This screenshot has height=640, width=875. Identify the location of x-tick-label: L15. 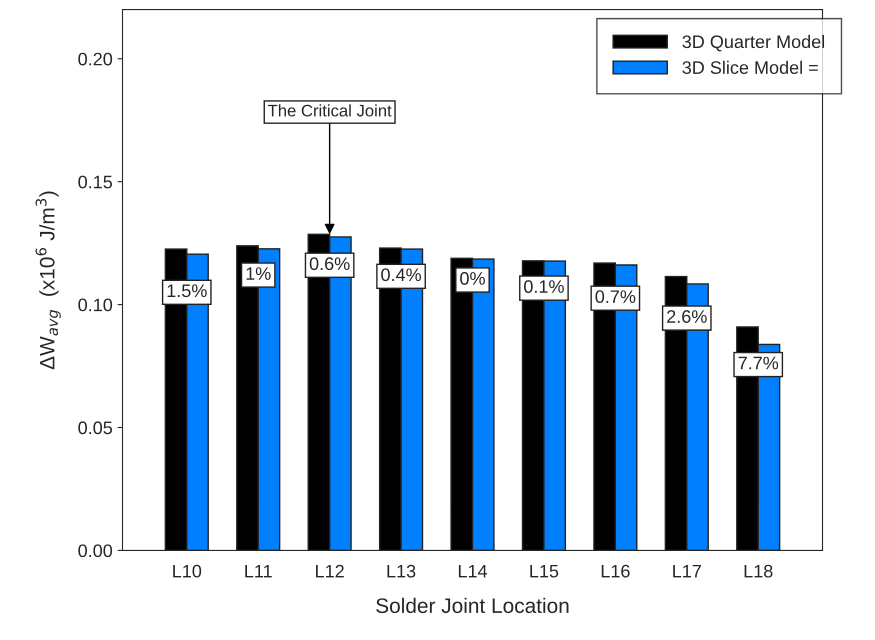
(544, 571).